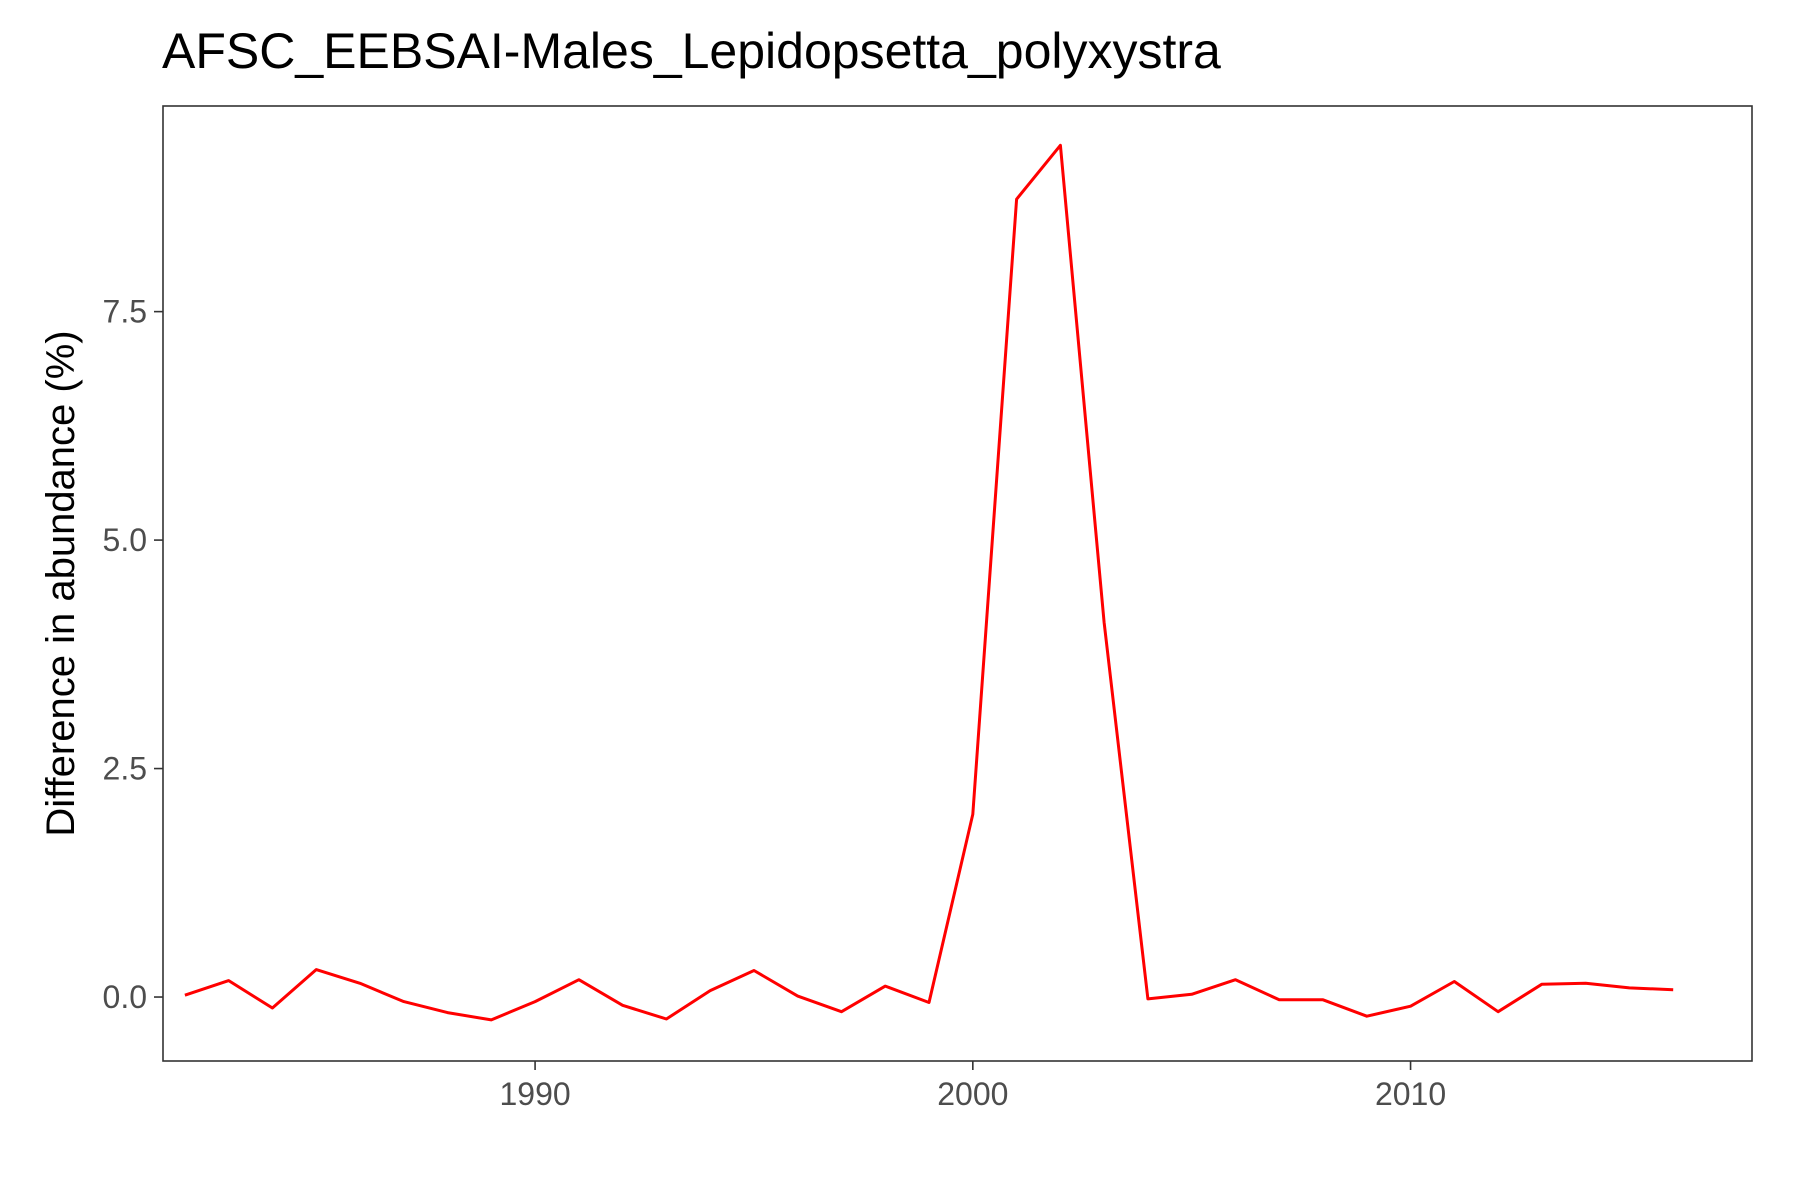 The height and width of the screenshot is (1200, 1800). What do you see at coordinates (133, 654) in the screenshot?
I see `y-axis: 0.0 2.5 5.0 7.5` at bounding box center [133, 654].